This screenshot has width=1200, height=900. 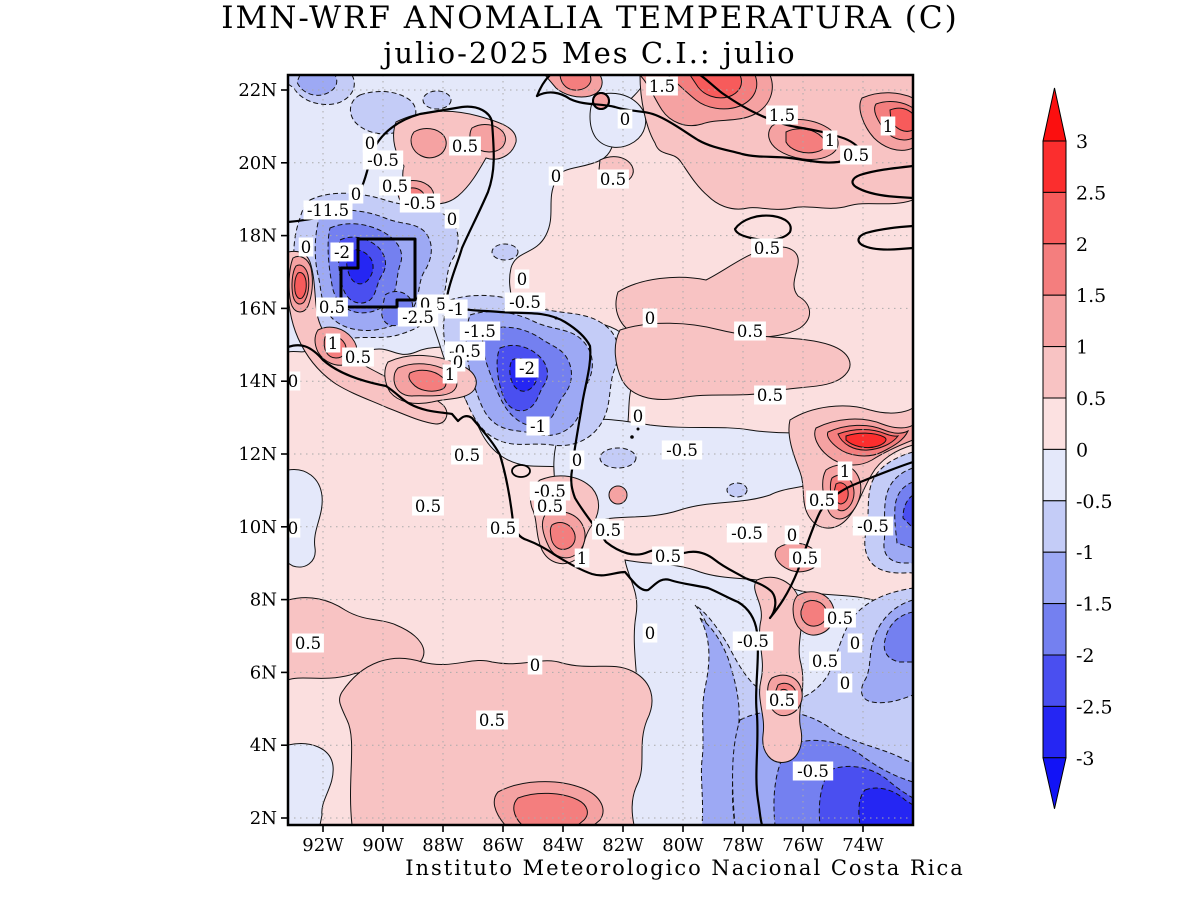 What do you see at coordinates (521, 471) in the screenshot?
I see `lake-nicaragua` at bounding box center [521, 471].